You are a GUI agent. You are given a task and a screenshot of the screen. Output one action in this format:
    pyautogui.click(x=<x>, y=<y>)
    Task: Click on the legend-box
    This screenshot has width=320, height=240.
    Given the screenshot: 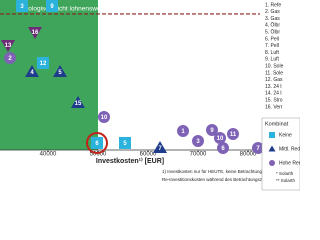 What is the action you would take?
    pyautogui.click(x=280, y=154)
    